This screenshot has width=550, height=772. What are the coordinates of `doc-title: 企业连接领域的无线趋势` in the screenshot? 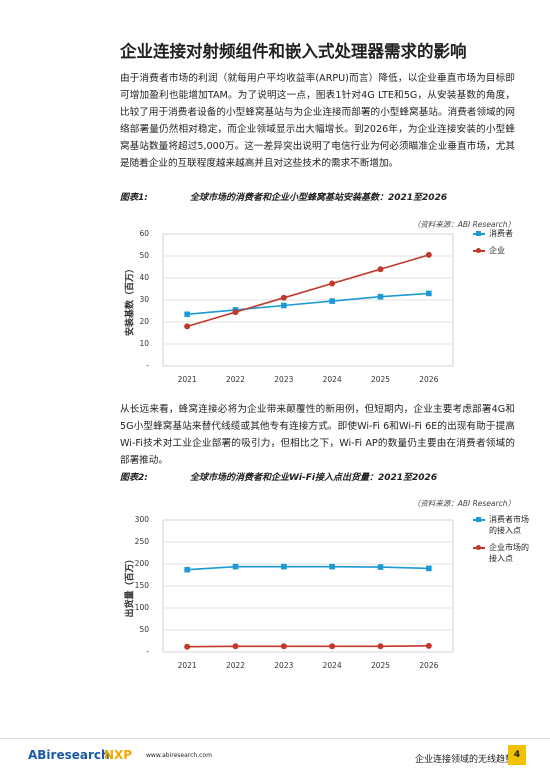 It's located at (465, 760).